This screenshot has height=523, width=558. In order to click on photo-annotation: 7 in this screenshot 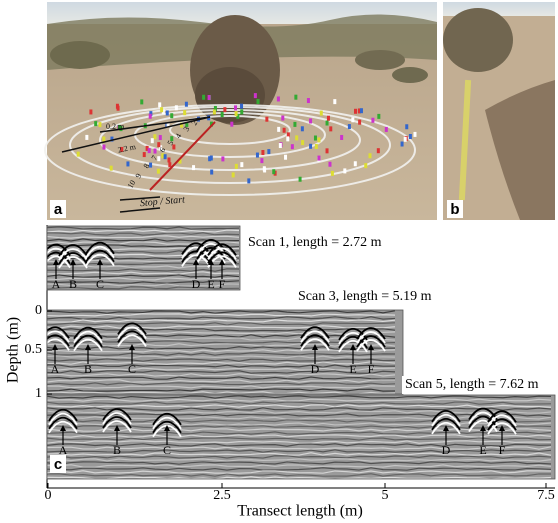, I will do `click(155, 158)`.